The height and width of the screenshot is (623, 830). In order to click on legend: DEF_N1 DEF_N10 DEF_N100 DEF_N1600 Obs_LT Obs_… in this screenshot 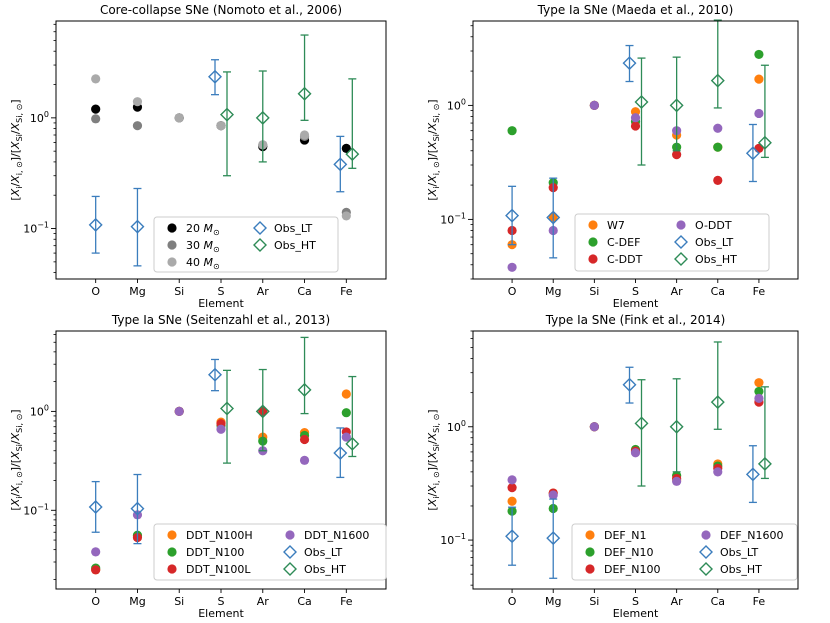, I will do `click(684, 552)`.